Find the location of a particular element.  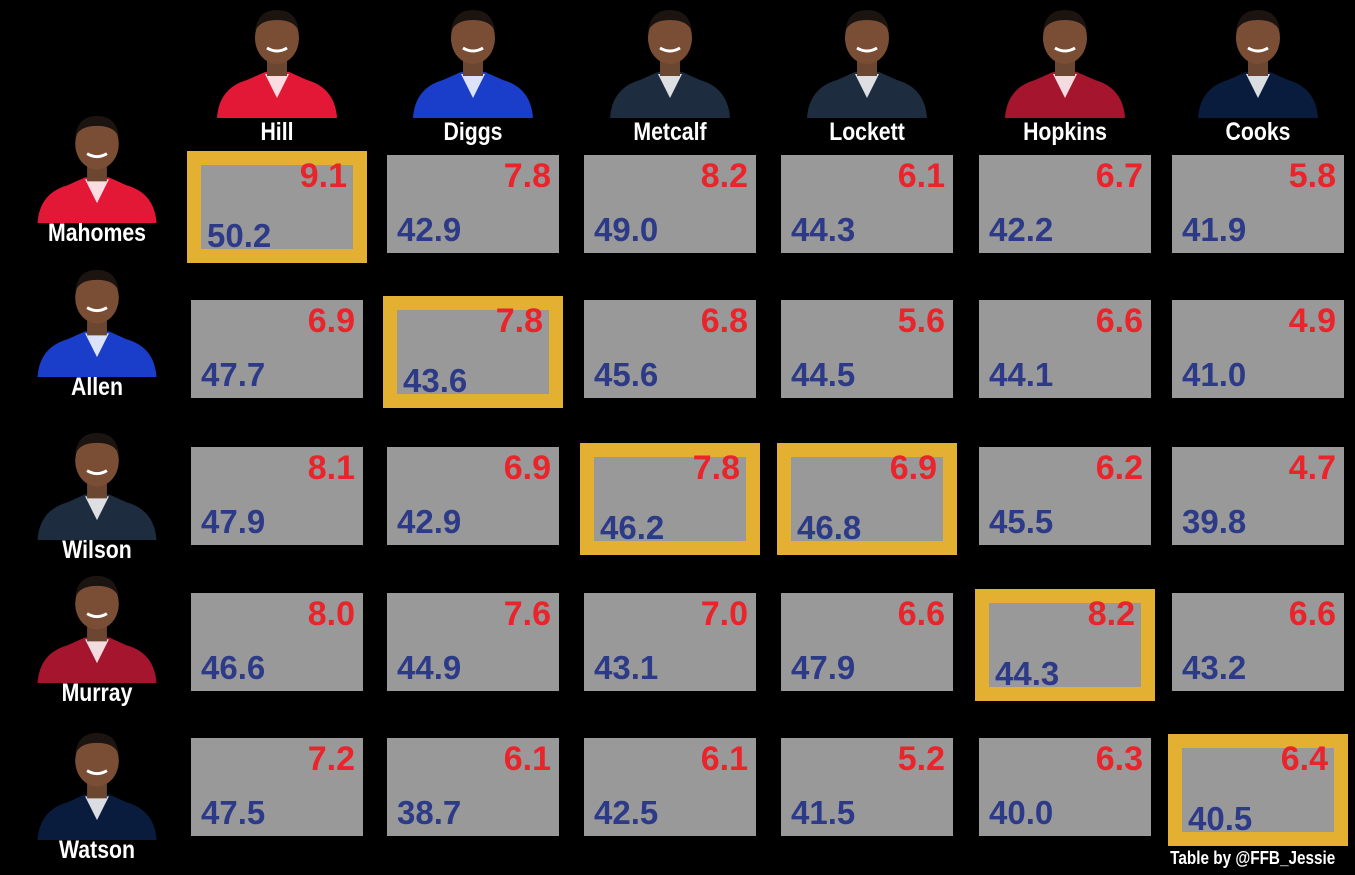

grid-cell: 6.4 40.5 is located at coordinates (1258, 790).